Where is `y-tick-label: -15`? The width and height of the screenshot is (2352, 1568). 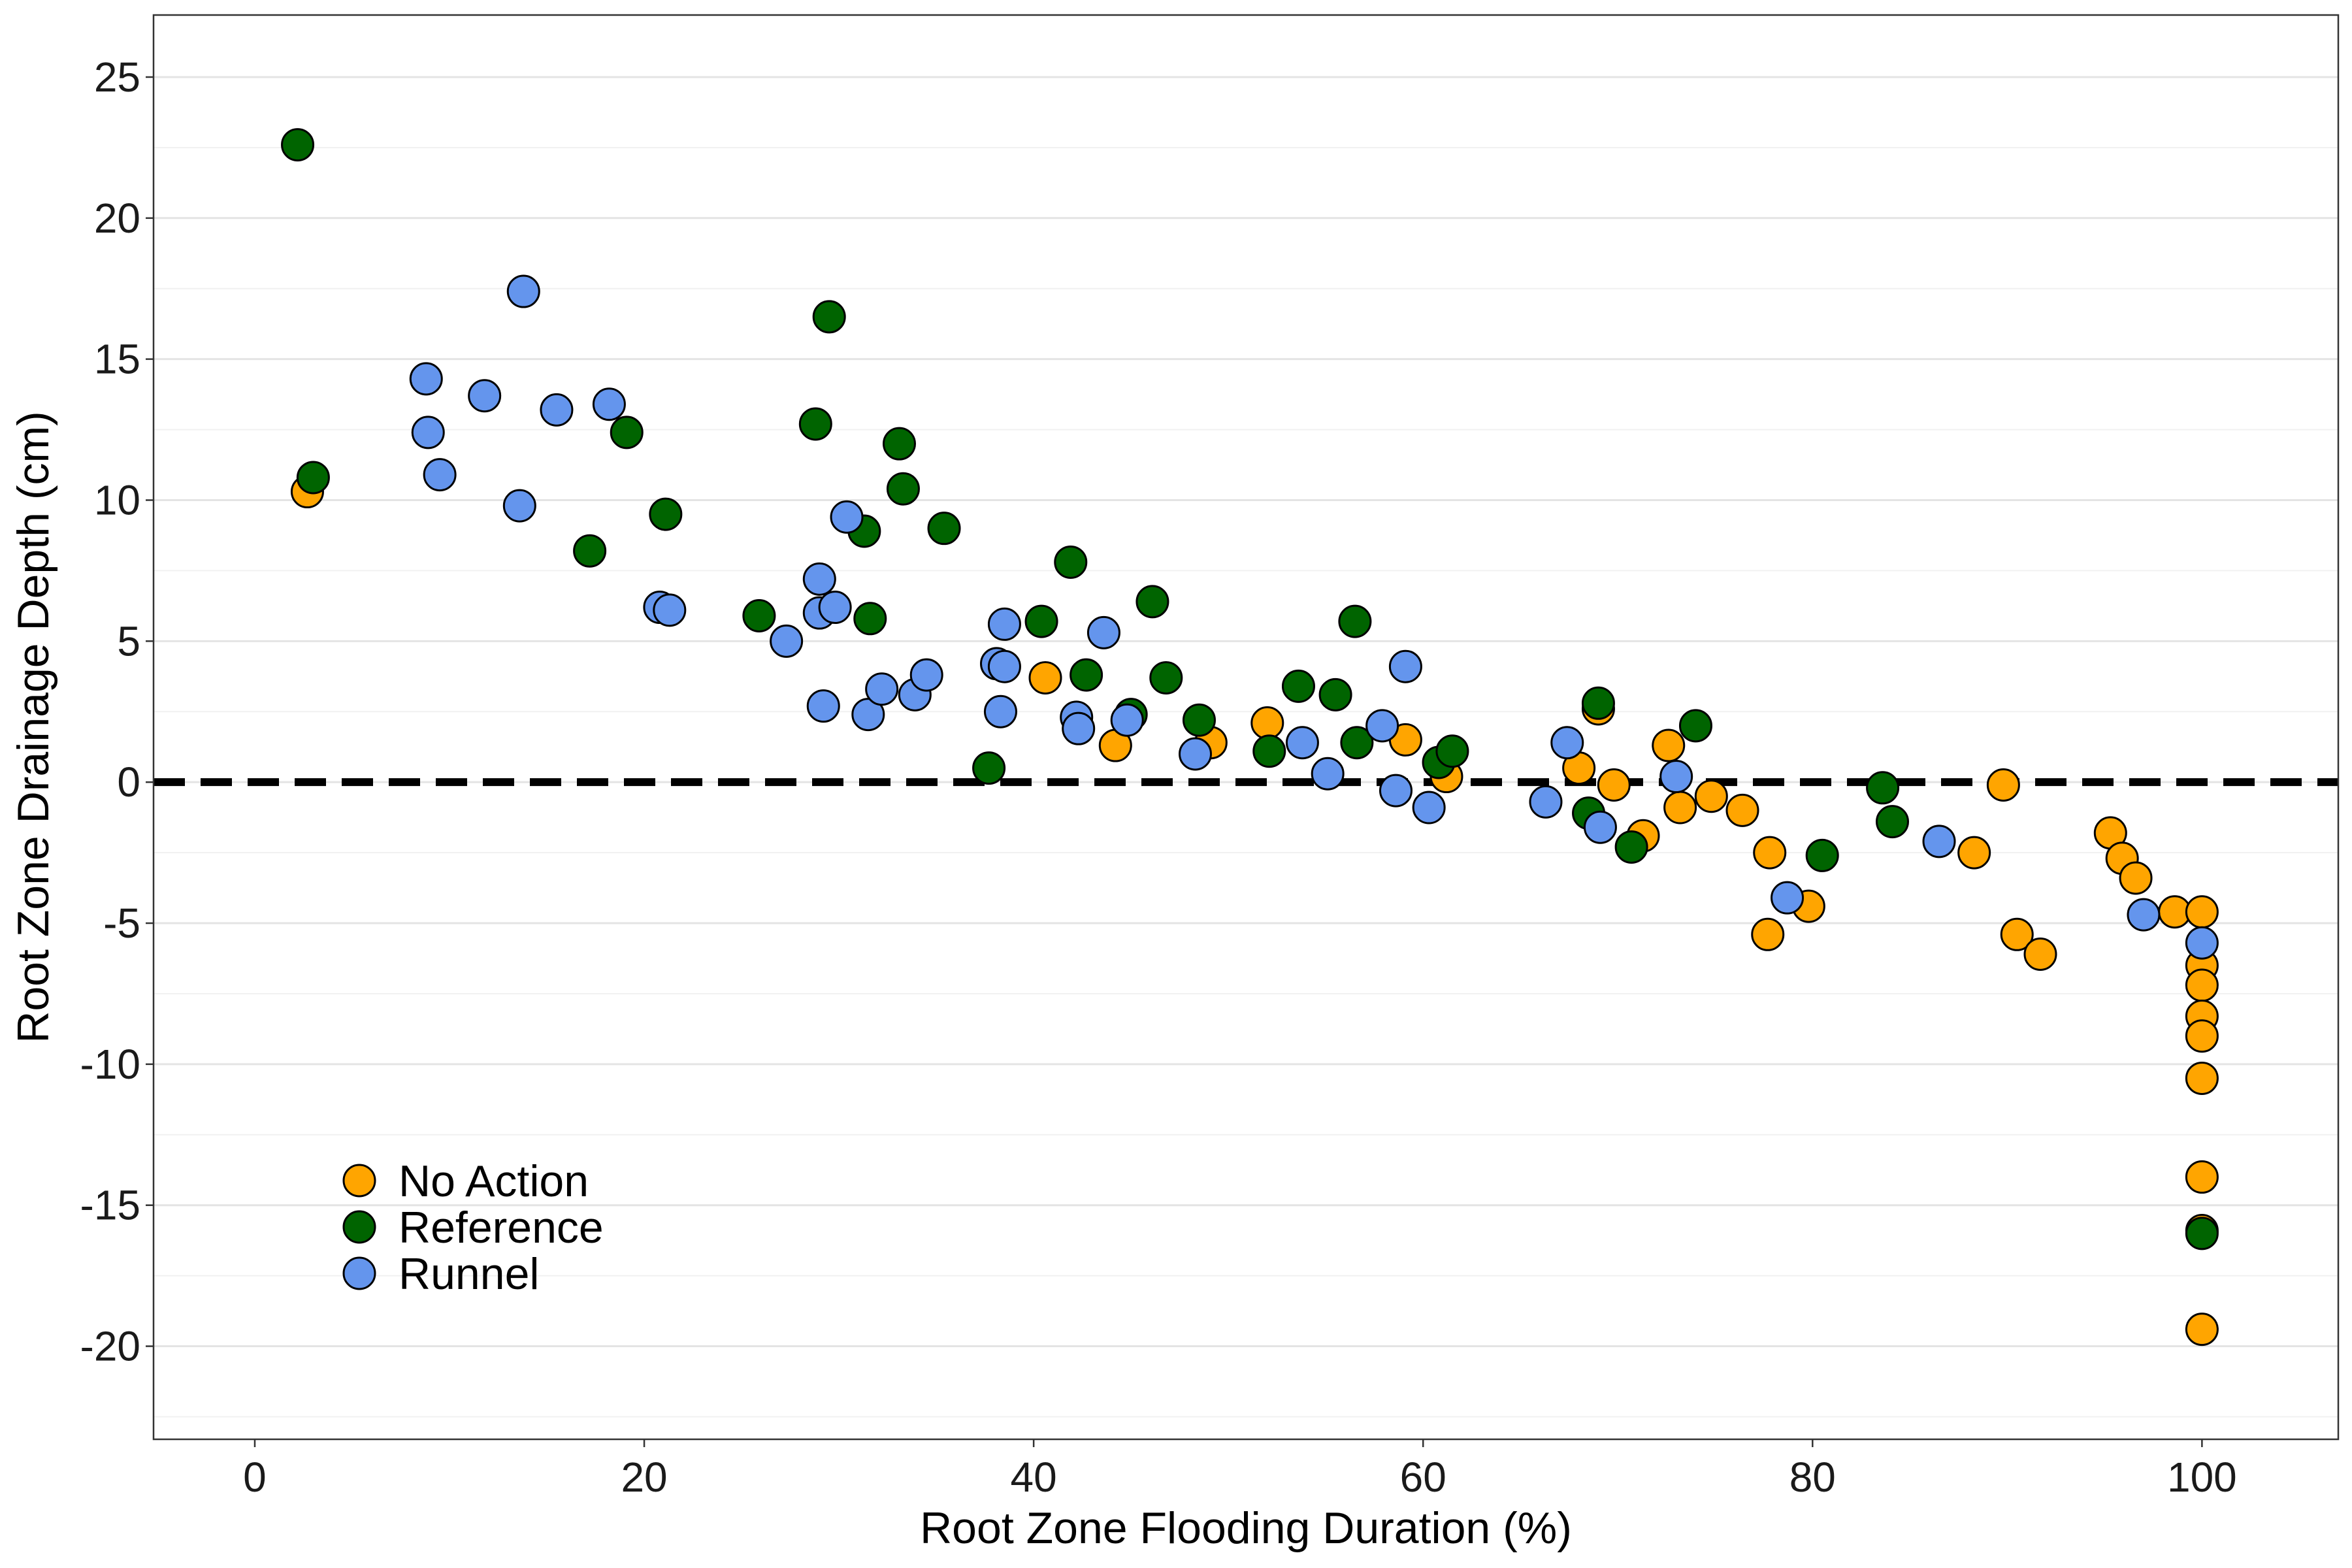 y-tick-label: -15 is located at coordinates (110, 1205).